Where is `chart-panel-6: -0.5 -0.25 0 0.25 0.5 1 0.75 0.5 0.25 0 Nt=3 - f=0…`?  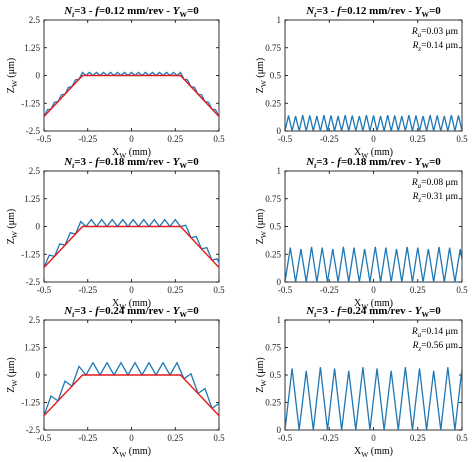
chart-panel-6: -0.5 -0.25 0 0.25 0.5 1 0.75 0.5 0.25 0 Nt=3 - f=0… is located at coordinates (361, 382).